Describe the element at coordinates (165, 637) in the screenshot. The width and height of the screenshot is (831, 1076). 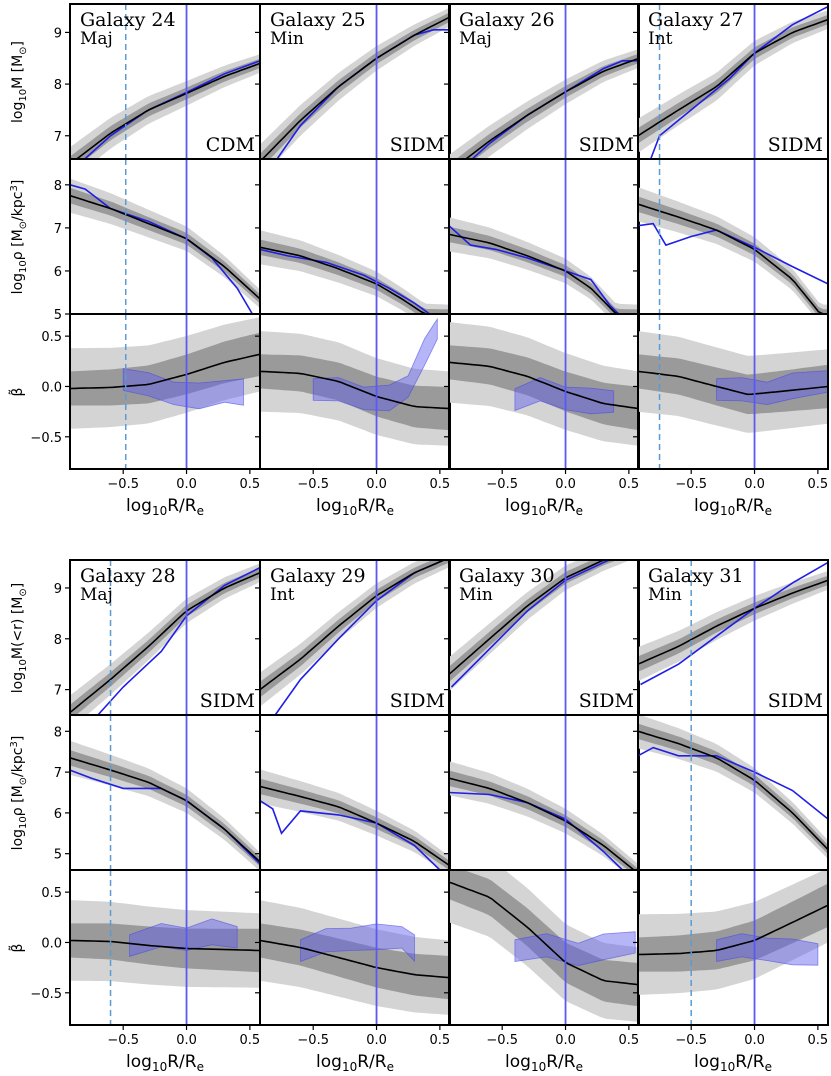
I see `galaxy-28-mass-plot` at that location.